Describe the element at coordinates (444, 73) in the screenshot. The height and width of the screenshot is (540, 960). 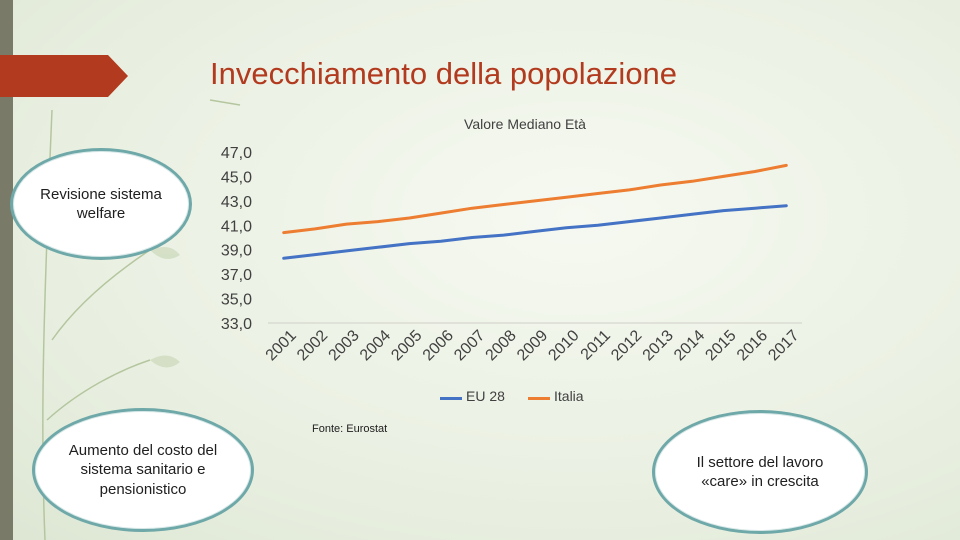
I see `slide-title: Invecchiamento della popolazione` at that location.